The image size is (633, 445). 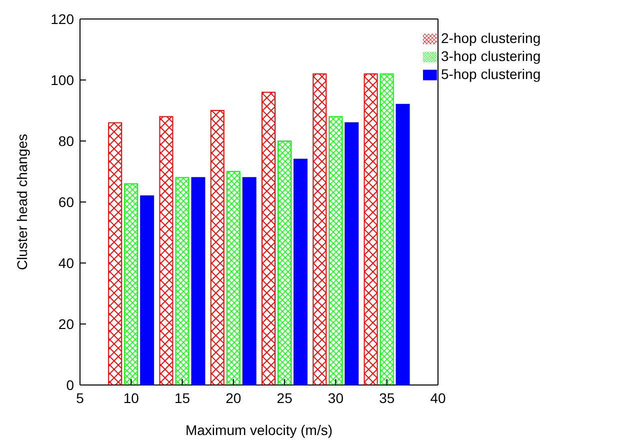 I want to click on x-tick-label: 25, so click(x=284, y=398).